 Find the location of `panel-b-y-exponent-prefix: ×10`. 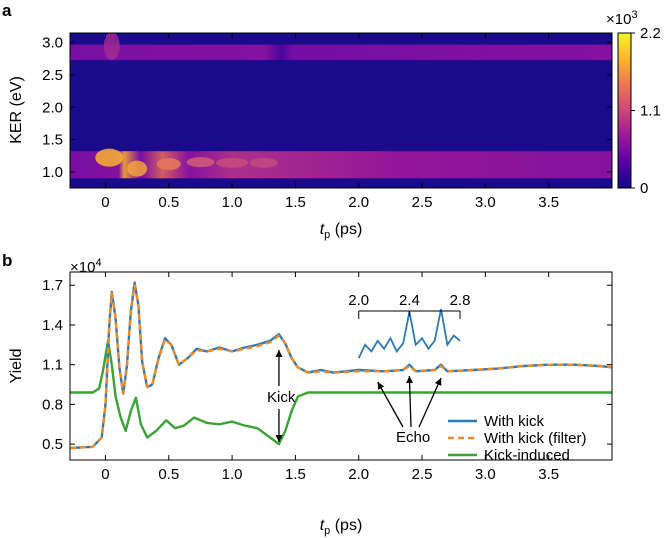

panel-b-y-exponent-prefix: ×10 is located at coordinates (82, 267).